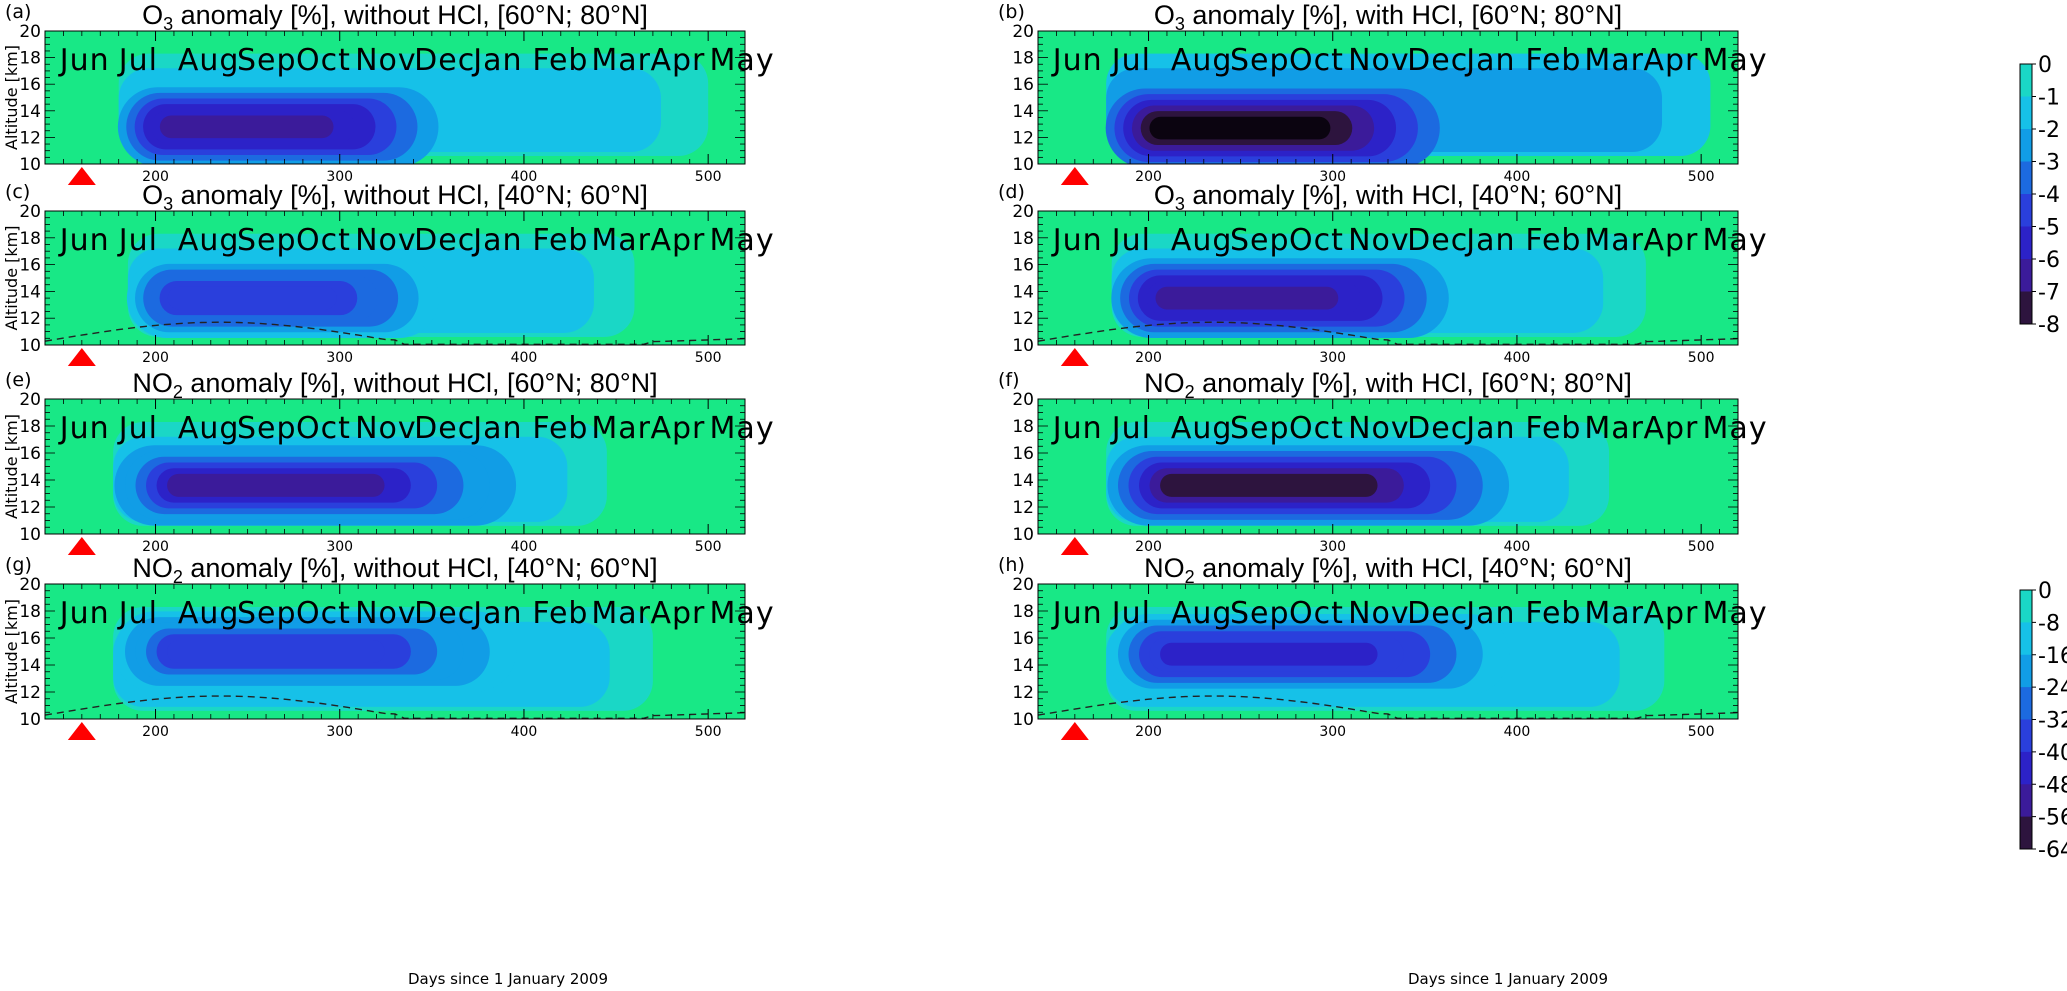 The height and width of the screenshot is (991, 2067). I want to click on colorbar-o3: 0 -1 -2 -3 -4 -5 -6 -7 -8, so click(2039, 195).